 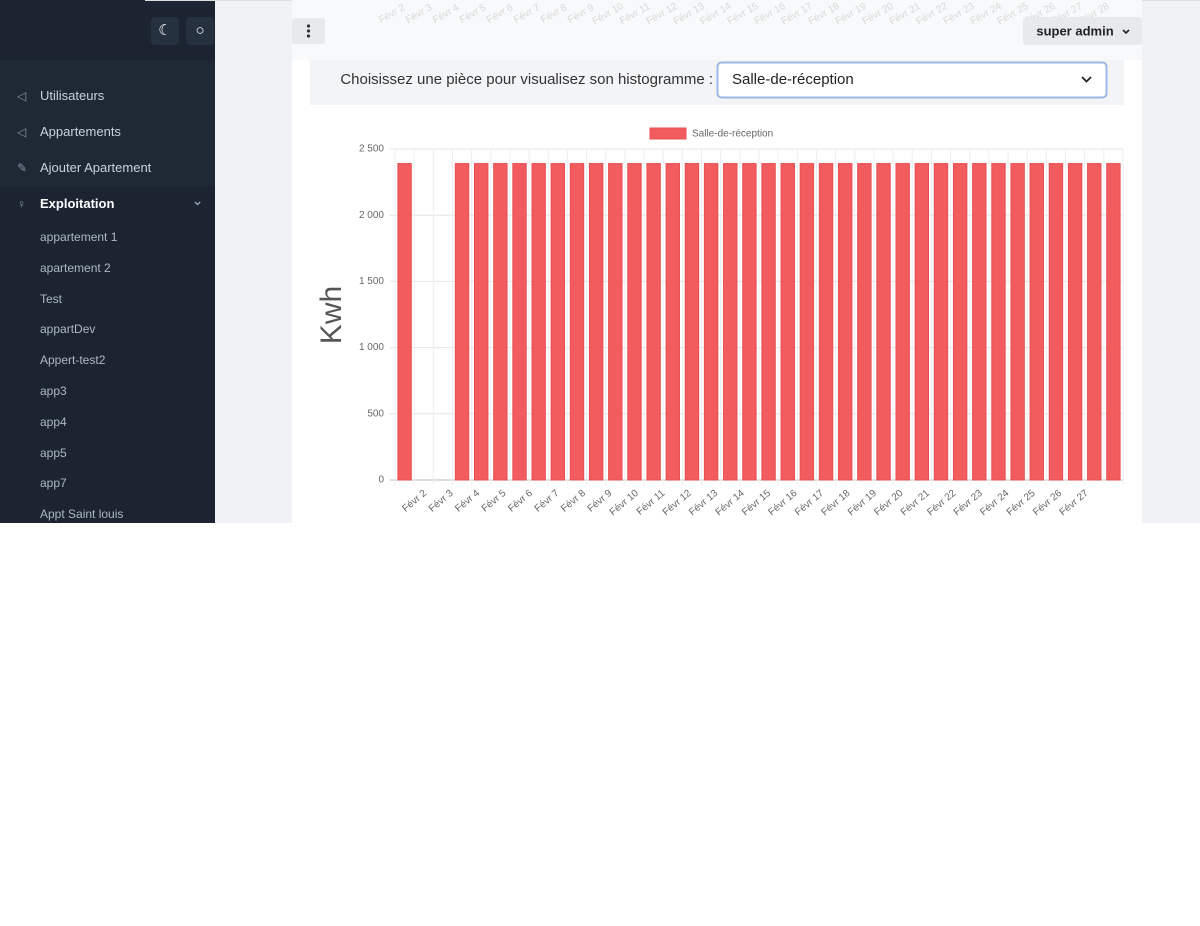 I want to click on sidebar-top: ☾ ○, so click(x=107, y=30).